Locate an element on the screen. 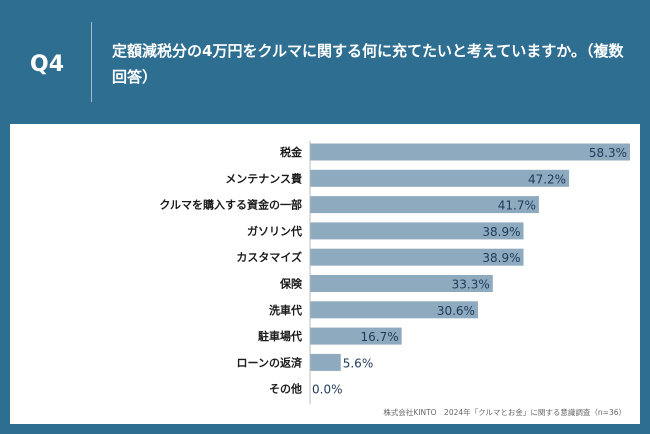 This screenshot has width=650, height=434. value-label: 47.2% is located at coordinates (547, 179).